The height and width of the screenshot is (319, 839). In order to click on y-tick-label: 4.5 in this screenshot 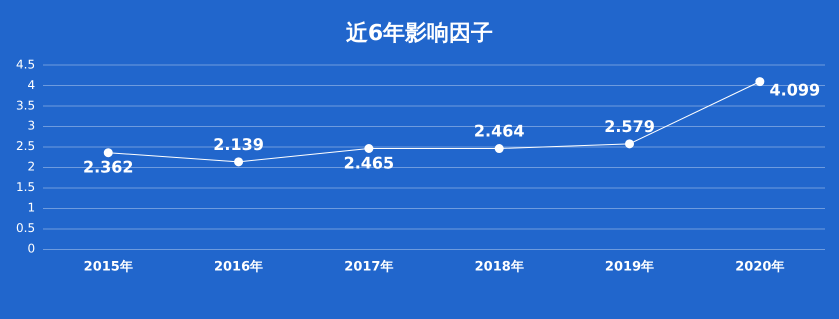, I will do `click(26, 64)`.